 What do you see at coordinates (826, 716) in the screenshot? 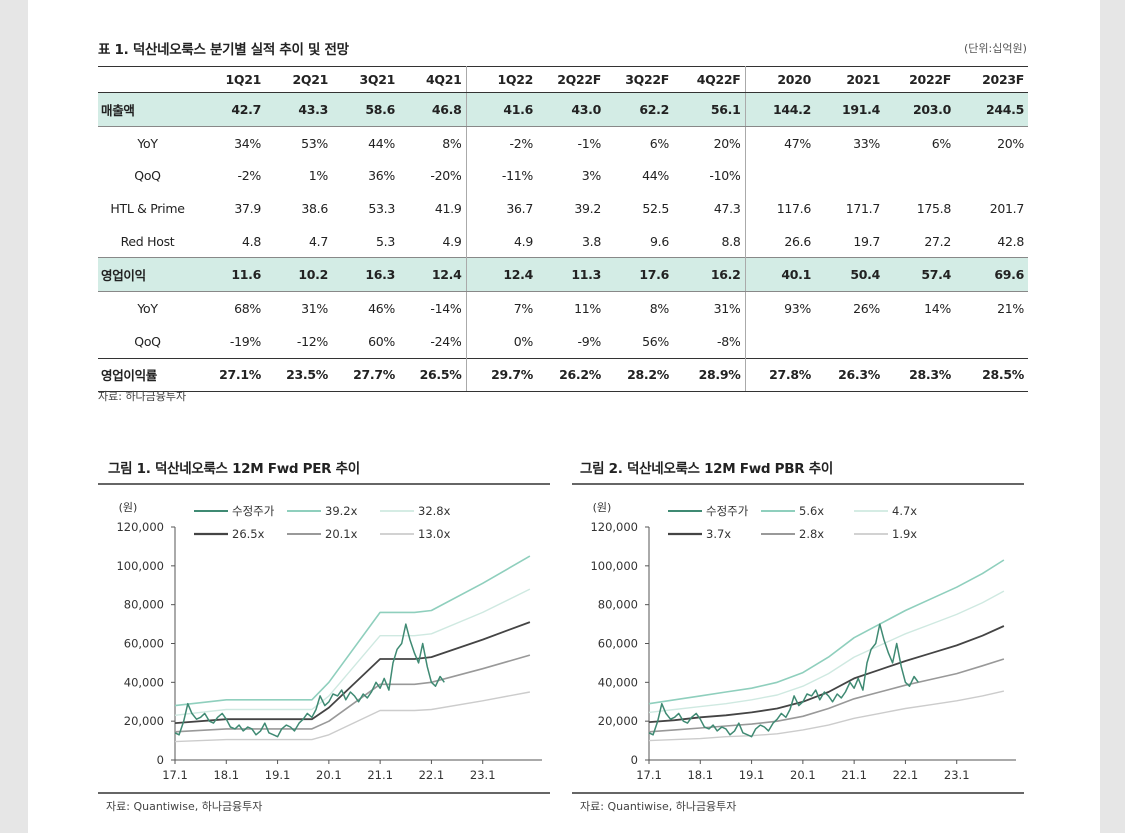
I see `series-1.9x-line` at bounding box center [826, 716].